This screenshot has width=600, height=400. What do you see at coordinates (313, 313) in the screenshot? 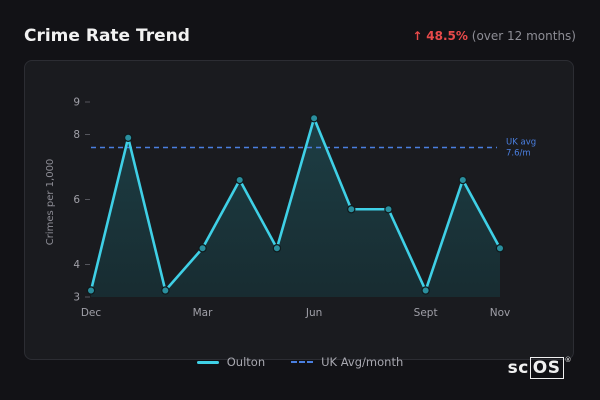
I see `x-tick-label: Jun` at bounding box center [313, 313].